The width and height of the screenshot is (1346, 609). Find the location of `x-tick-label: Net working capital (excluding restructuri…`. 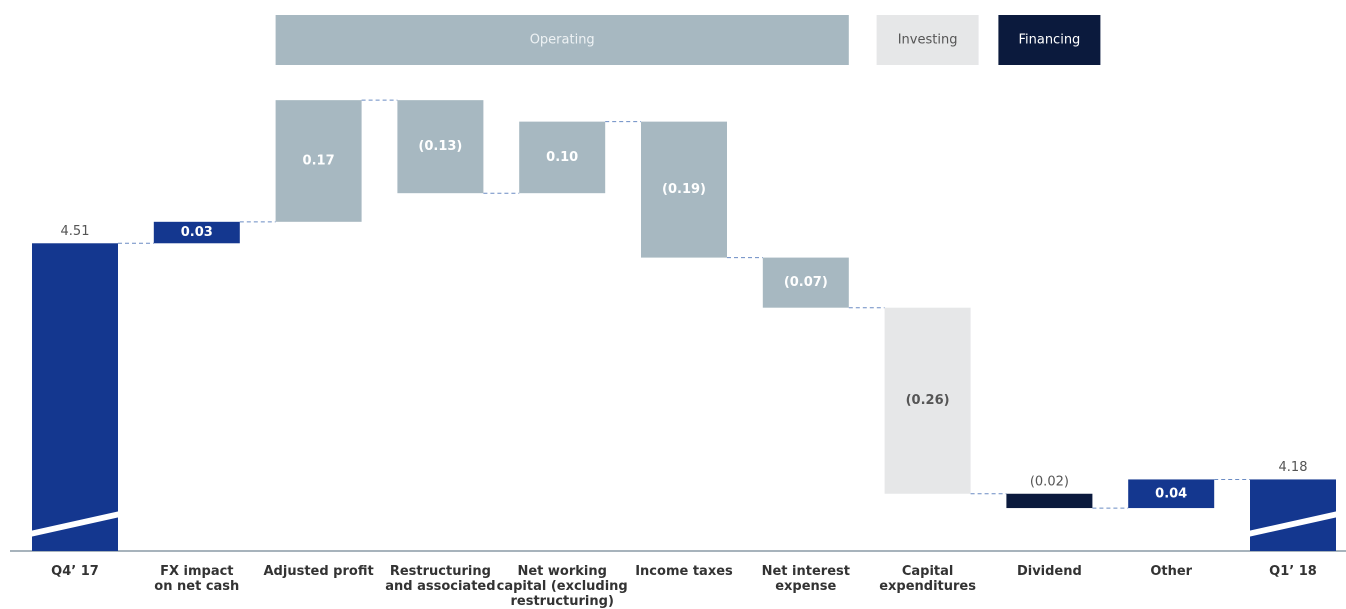

x-tick-label: Net working capital (excluding restructuri… is located at coordinates (562, 586).